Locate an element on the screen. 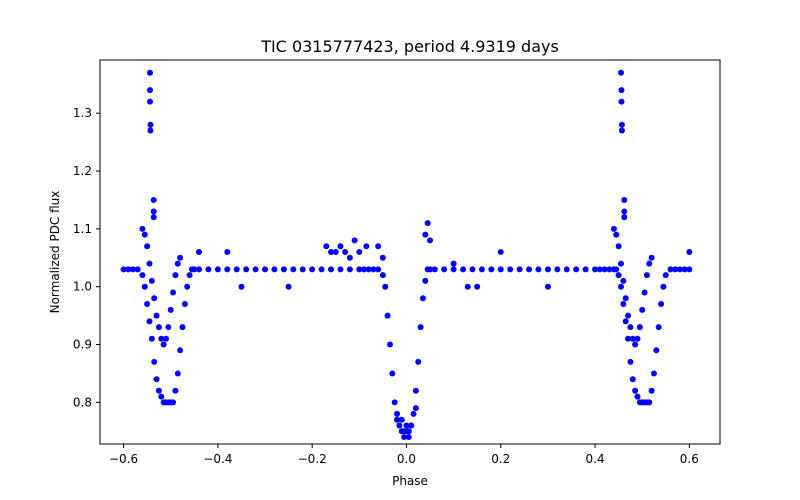 The image size is (800, 500). x-axis-ticks: −0.6 −0.4 −0.2 0.0 0.2 0.4 0.6 is located at coordinates (404, 455).